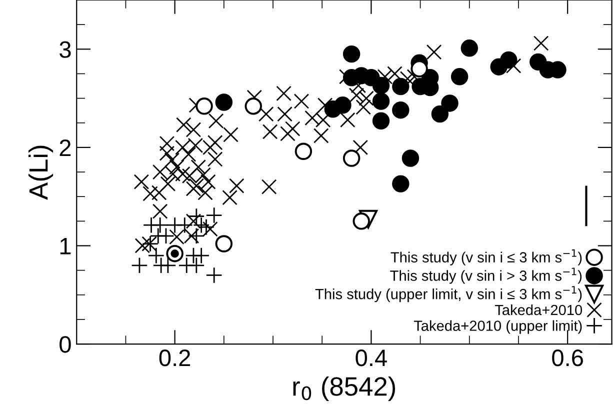 The width and height of the screenshot is (613, 417). Describe the element at coordinates (538, 310) in the screenshot. I see `legend-label: Takeda+2010` at that location.